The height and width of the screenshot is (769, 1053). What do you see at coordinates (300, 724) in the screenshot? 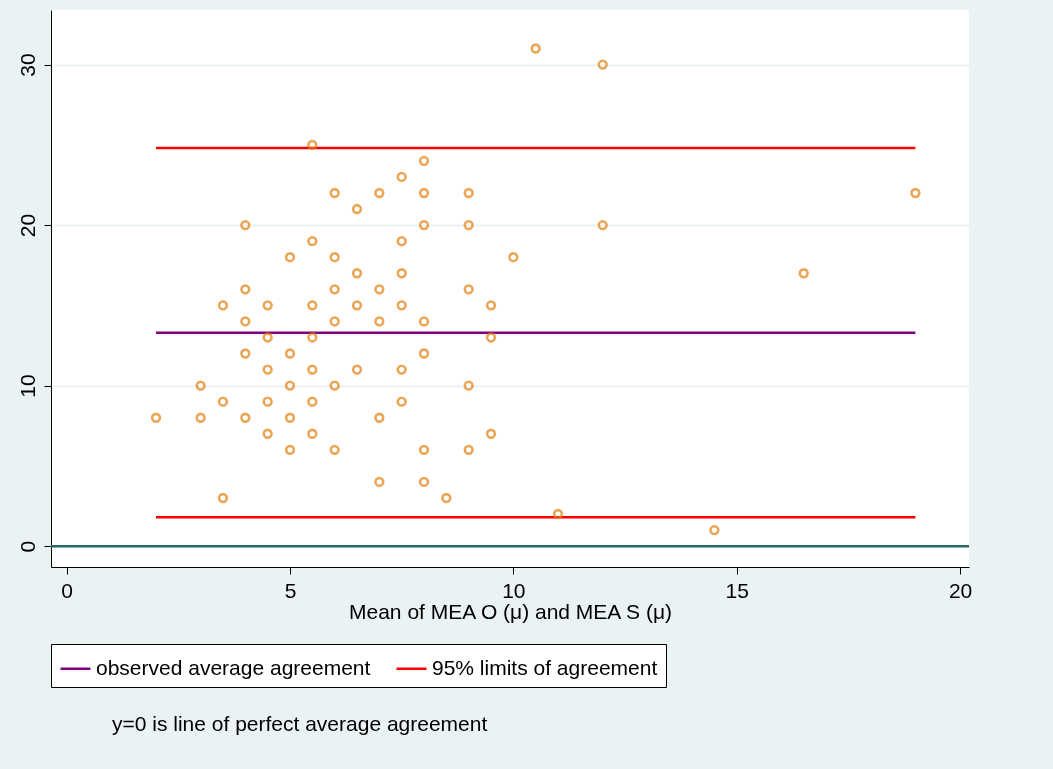
I see `text: y=0 is line of perfect average agreement` at bounding box center [300, 724].